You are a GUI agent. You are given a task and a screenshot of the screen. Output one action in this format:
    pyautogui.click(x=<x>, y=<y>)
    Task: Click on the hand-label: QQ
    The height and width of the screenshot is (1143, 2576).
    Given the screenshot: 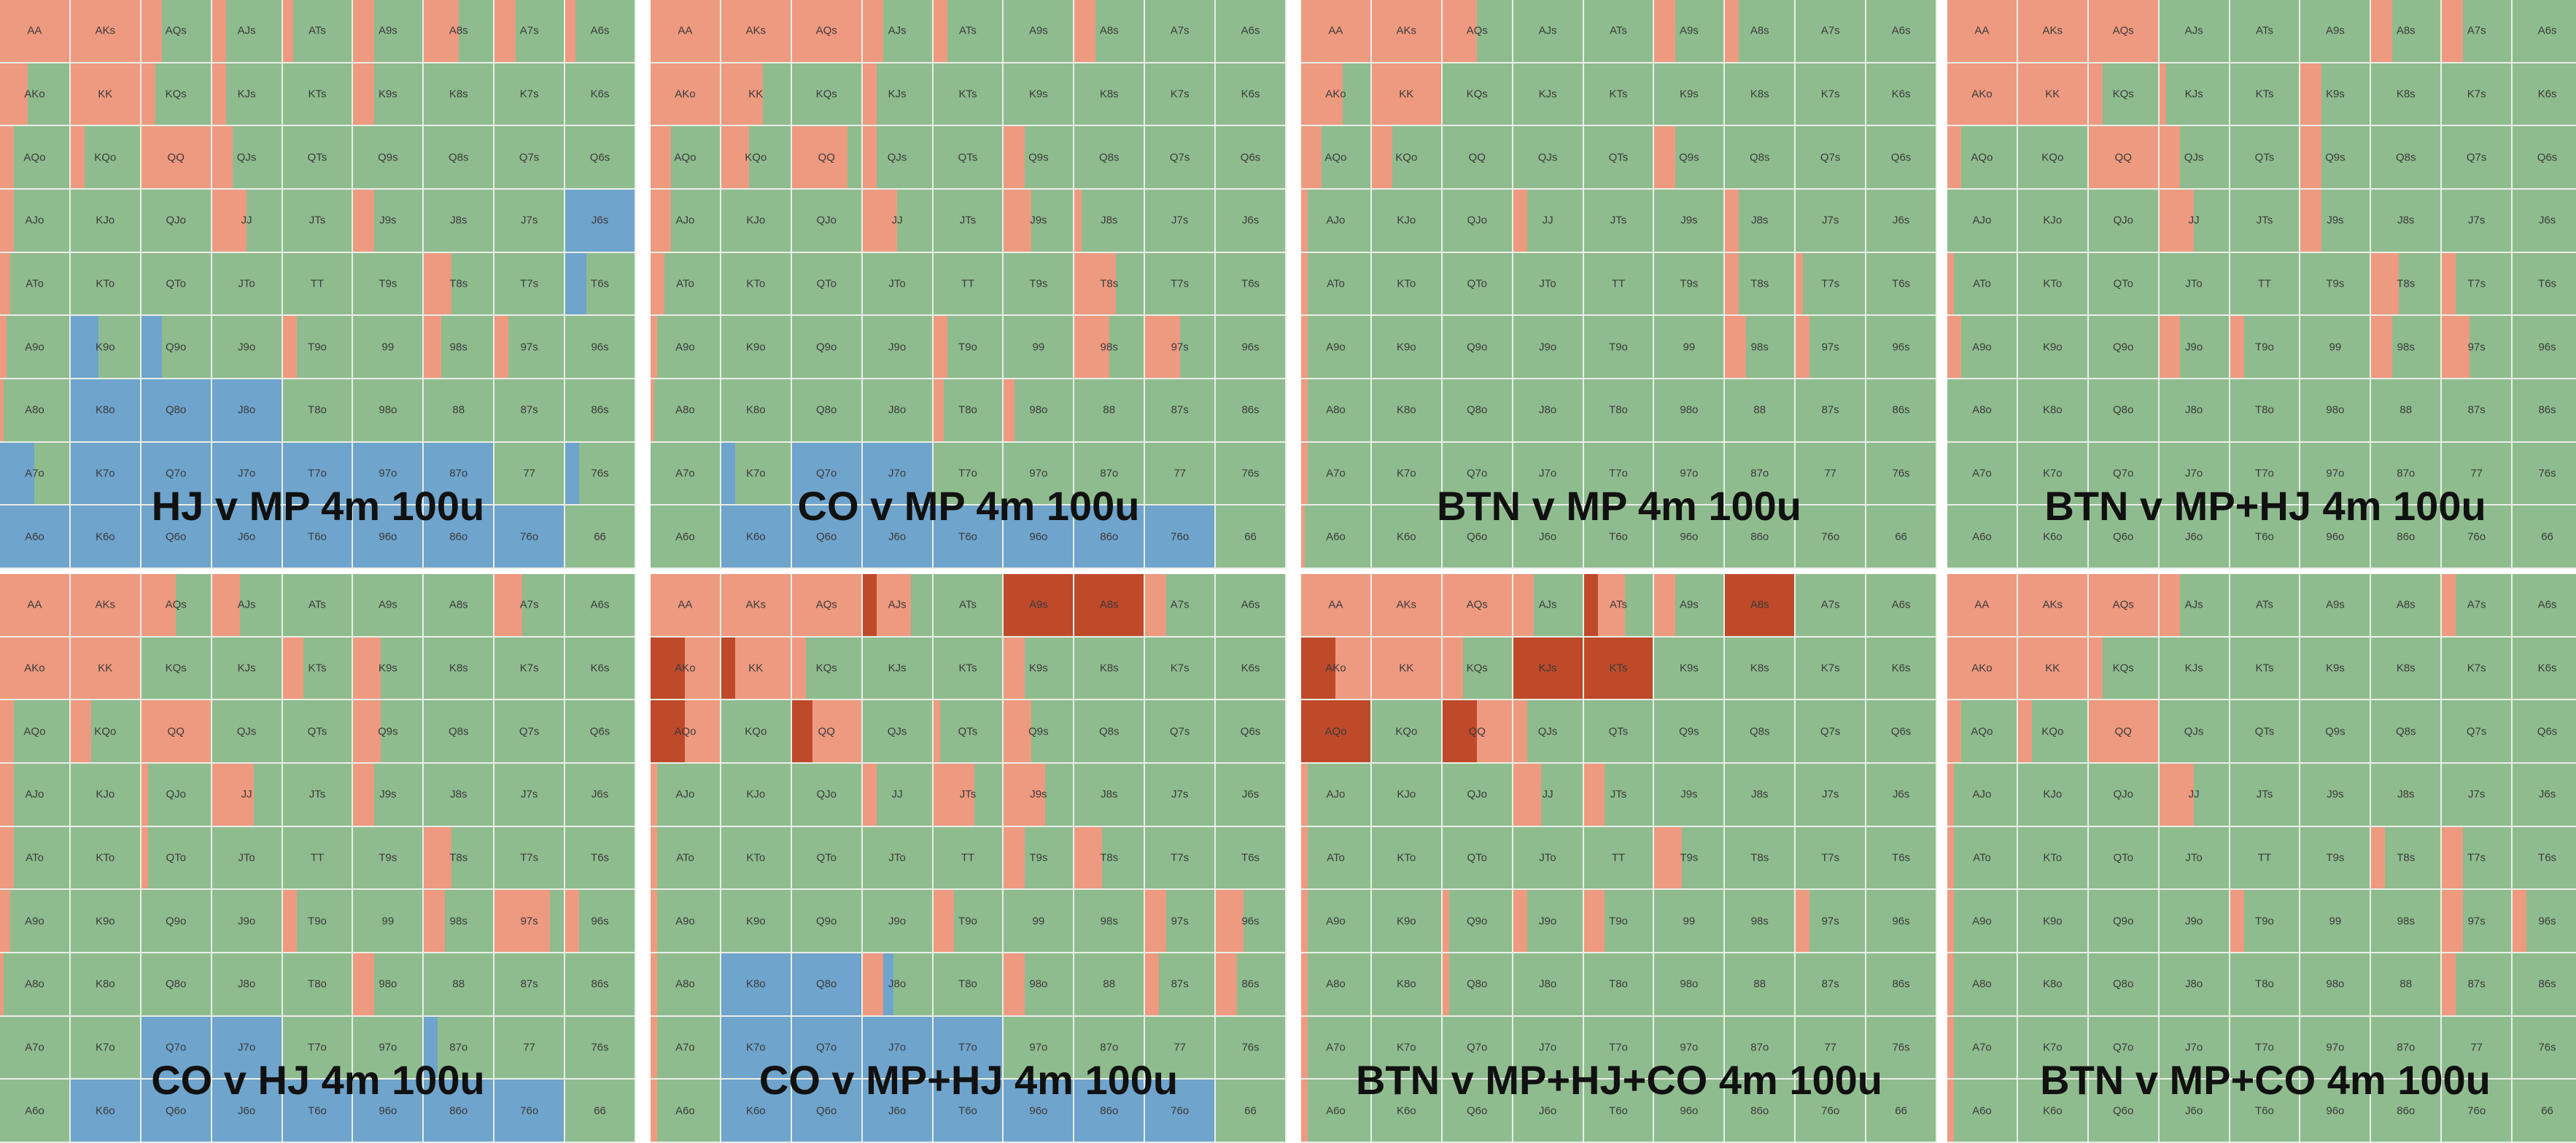 What is the action you would take?
    pyautogui.click(x=176, y=731)
    